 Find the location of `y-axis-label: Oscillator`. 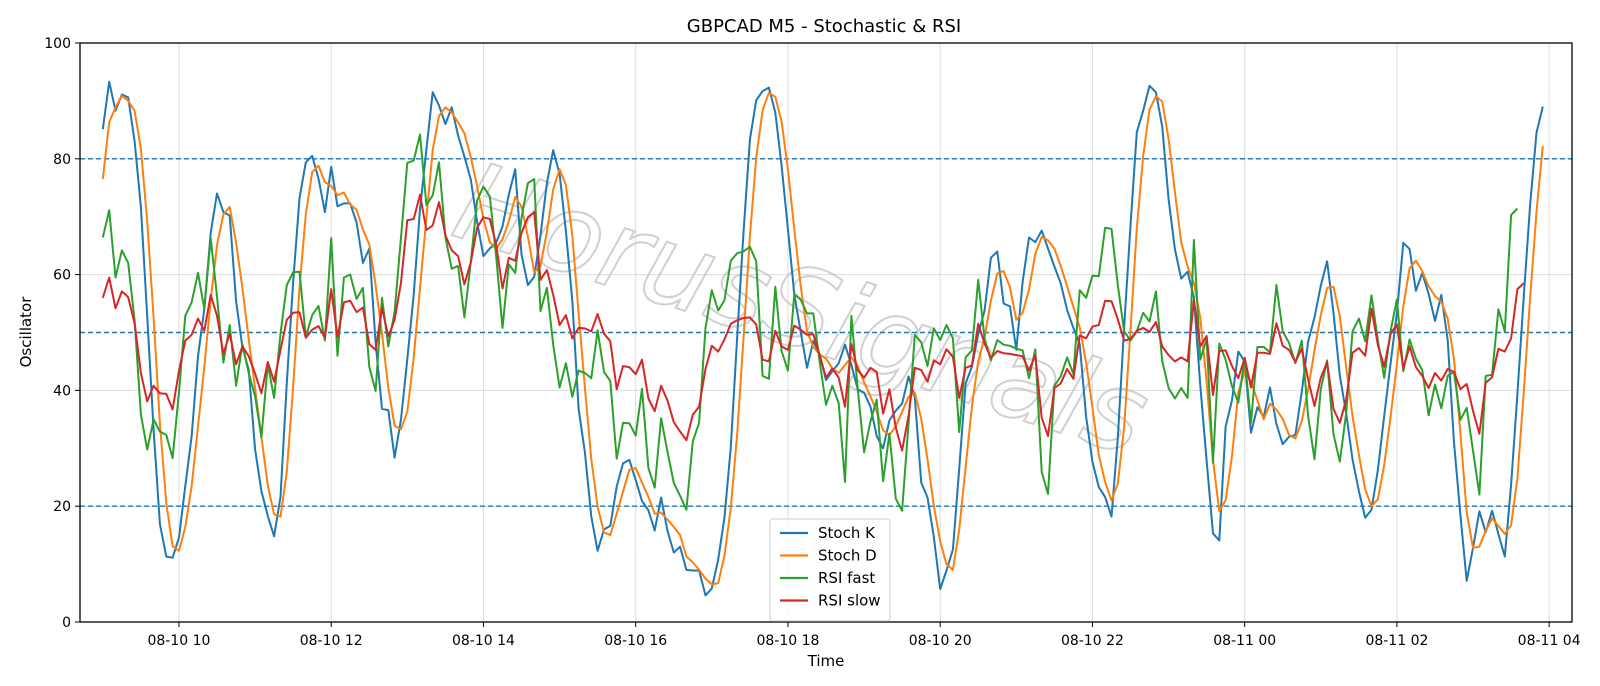

y-axis-label: Oscillator is located at coordinates (26, 332).